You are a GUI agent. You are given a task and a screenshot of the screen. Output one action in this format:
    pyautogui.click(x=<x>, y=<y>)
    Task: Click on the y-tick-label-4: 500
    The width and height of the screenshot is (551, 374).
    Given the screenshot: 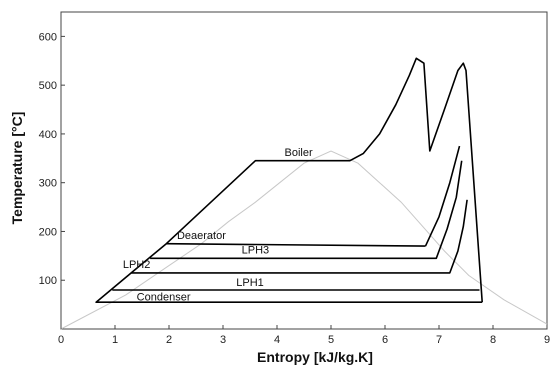 What is the action you would take?
    pyautogui.click(x=48, y=86)
    